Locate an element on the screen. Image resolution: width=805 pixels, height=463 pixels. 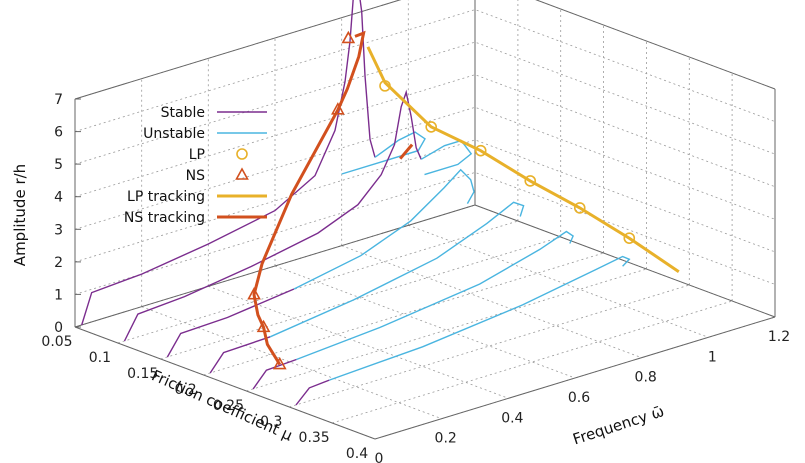
legend-label: NS tracking is located at coordinates (164, 218).